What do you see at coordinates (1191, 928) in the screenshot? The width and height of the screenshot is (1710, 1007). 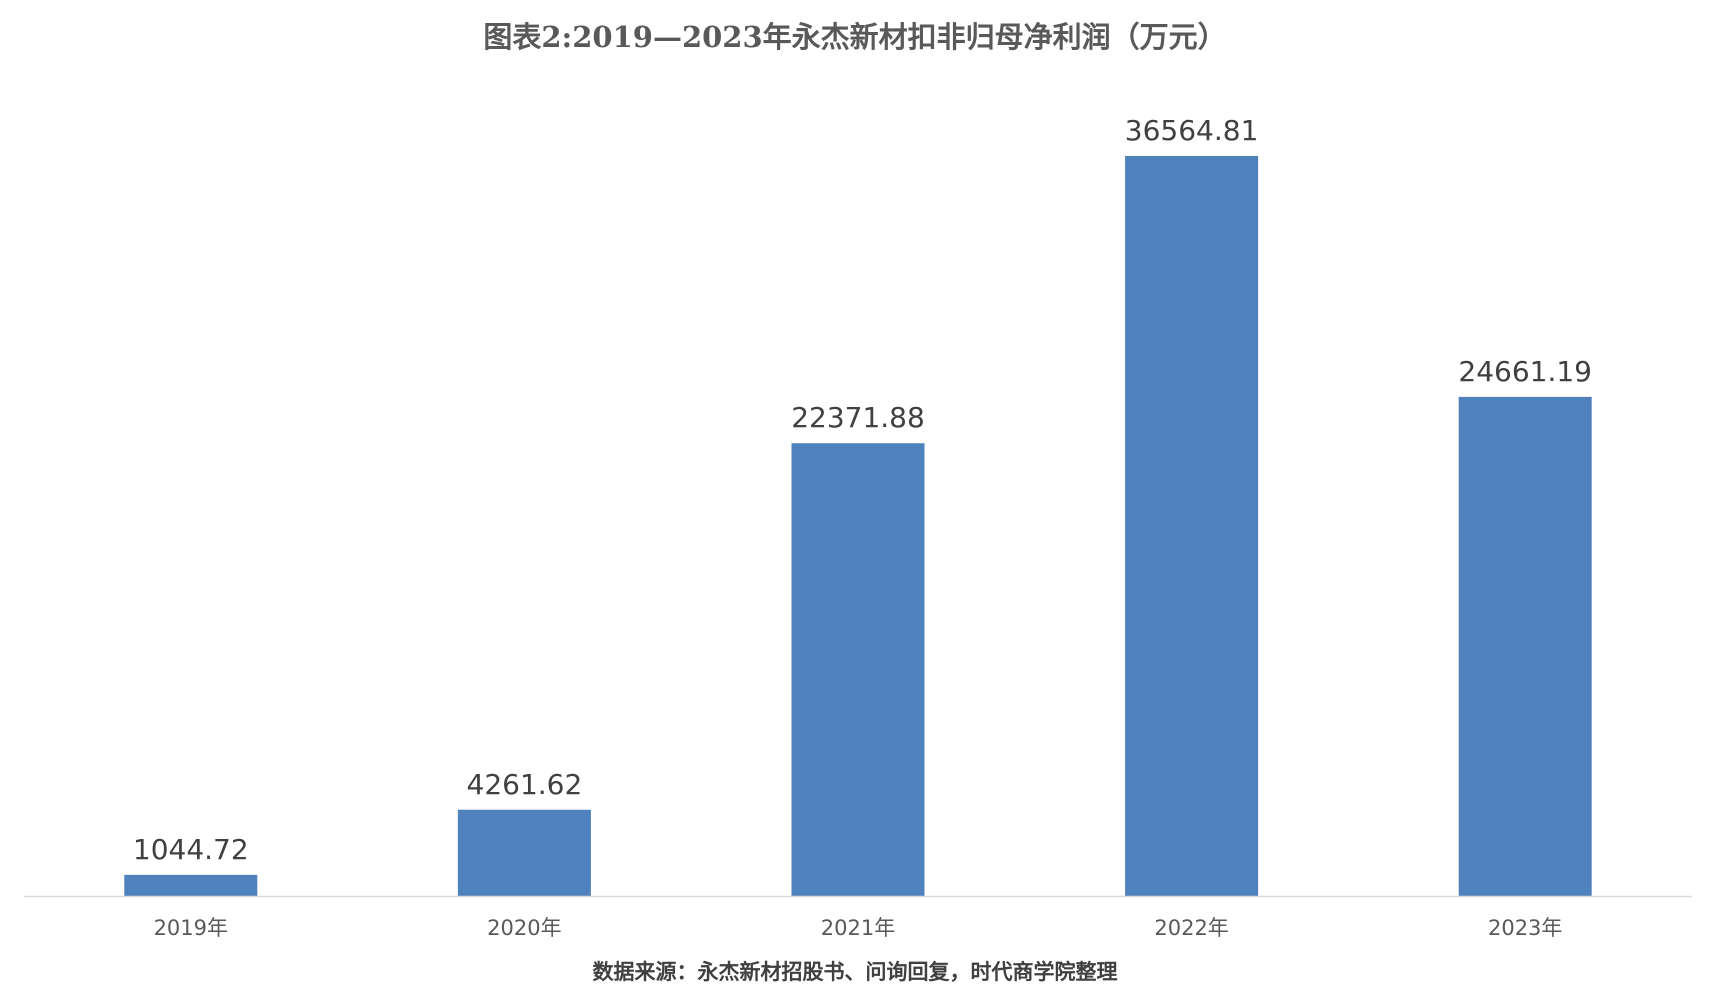 I see `x-tick-label-3: 2022年` at bounding box center [1191, 928].